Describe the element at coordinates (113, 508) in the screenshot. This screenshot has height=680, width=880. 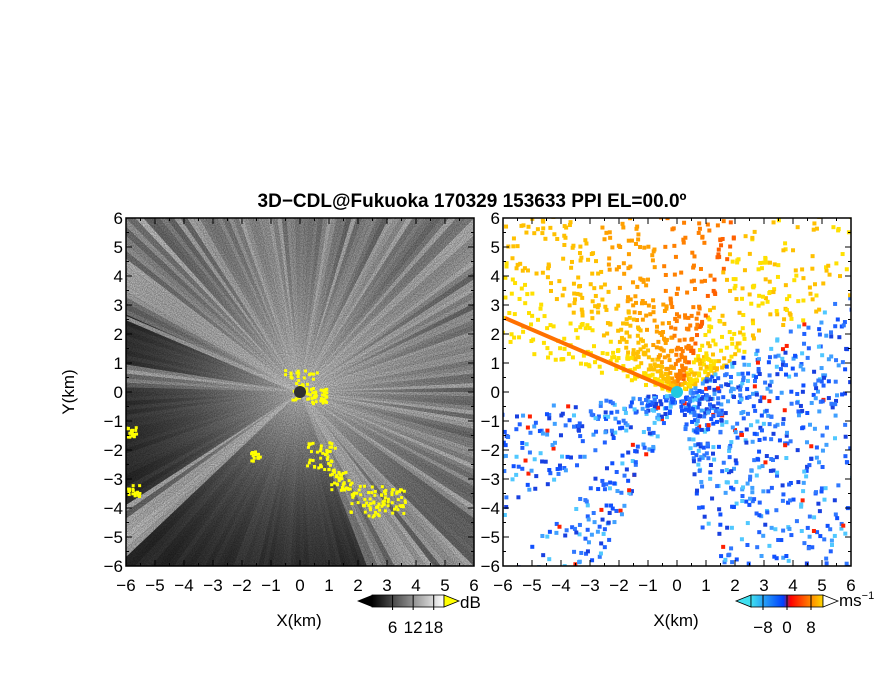
I see `snr-y-tick-label: −4` at that location.